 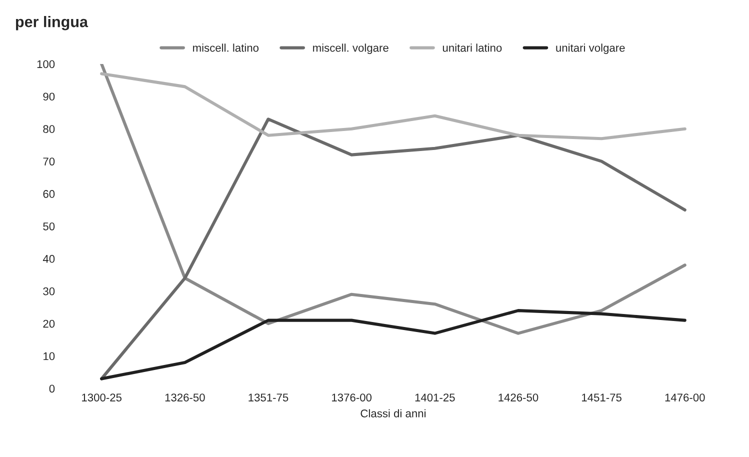 What do you see at coordinates (268, 398) in the screenshot?
I see `x-tick-label: 1351-75` at bounding box center [268, 398].